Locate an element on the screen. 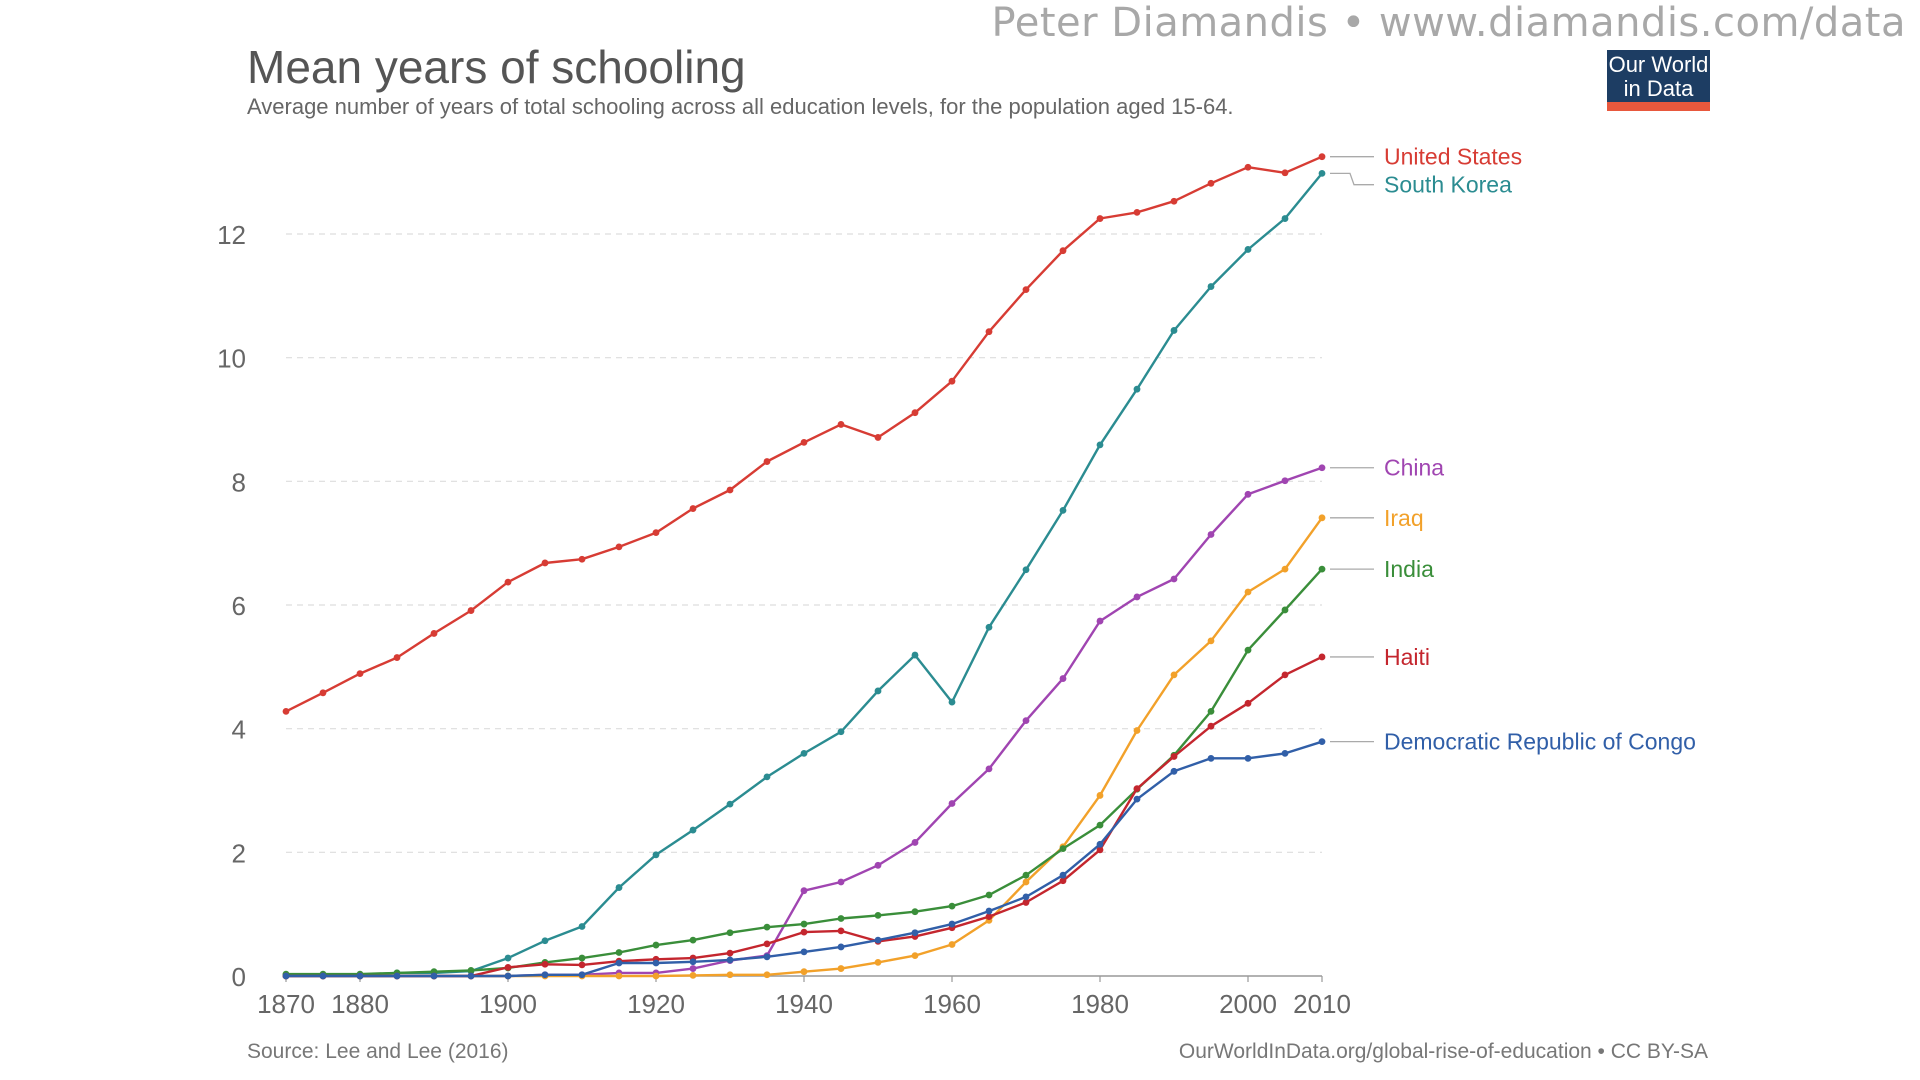 This screenshot has height=1080, width=1920. y-tick-label: 4 is located at coordinates (239, 730).